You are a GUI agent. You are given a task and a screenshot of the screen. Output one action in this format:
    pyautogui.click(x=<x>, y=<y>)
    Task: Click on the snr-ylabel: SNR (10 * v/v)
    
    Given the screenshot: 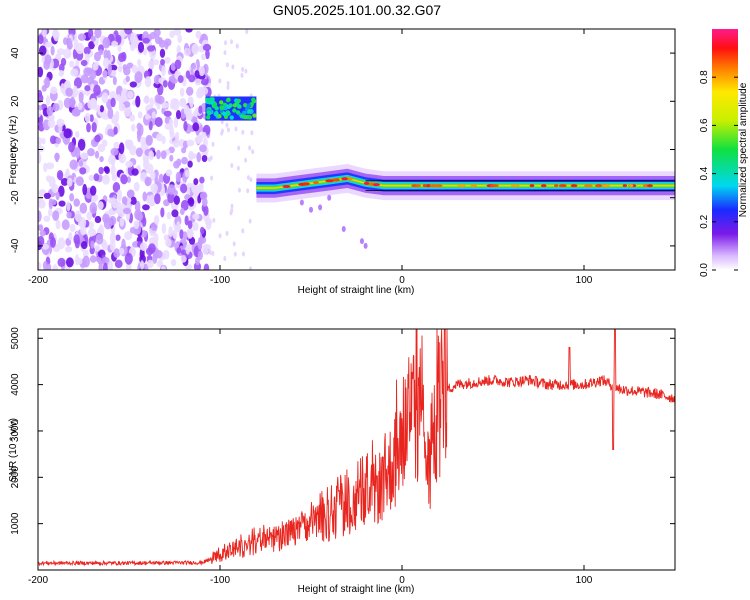 What is the action you would take?
    pyautogui.click(x=13, y=450)
    